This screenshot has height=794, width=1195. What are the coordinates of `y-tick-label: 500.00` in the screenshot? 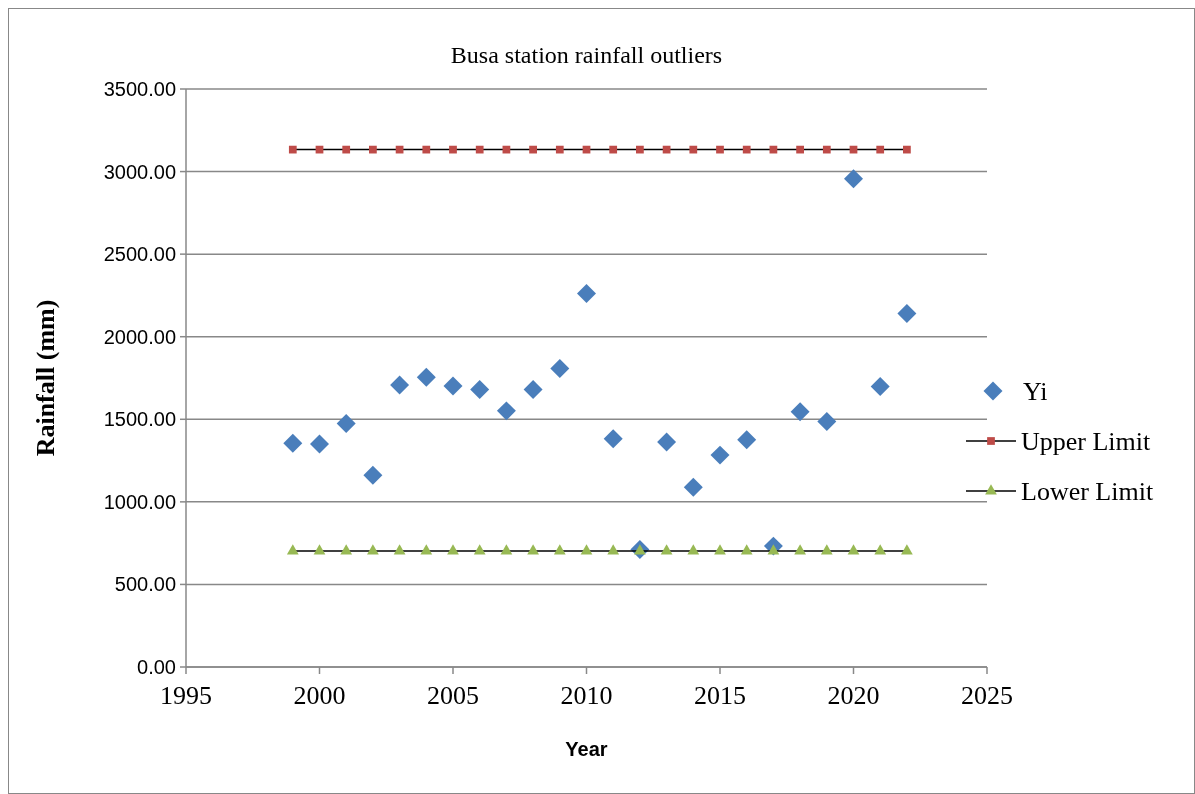 It's located at (145, 584).